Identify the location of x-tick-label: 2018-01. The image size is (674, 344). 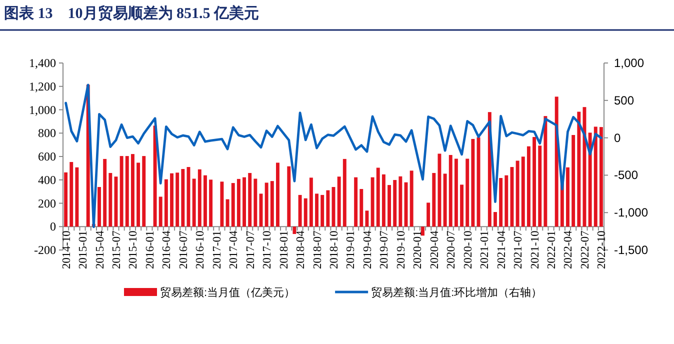
(284, 249).